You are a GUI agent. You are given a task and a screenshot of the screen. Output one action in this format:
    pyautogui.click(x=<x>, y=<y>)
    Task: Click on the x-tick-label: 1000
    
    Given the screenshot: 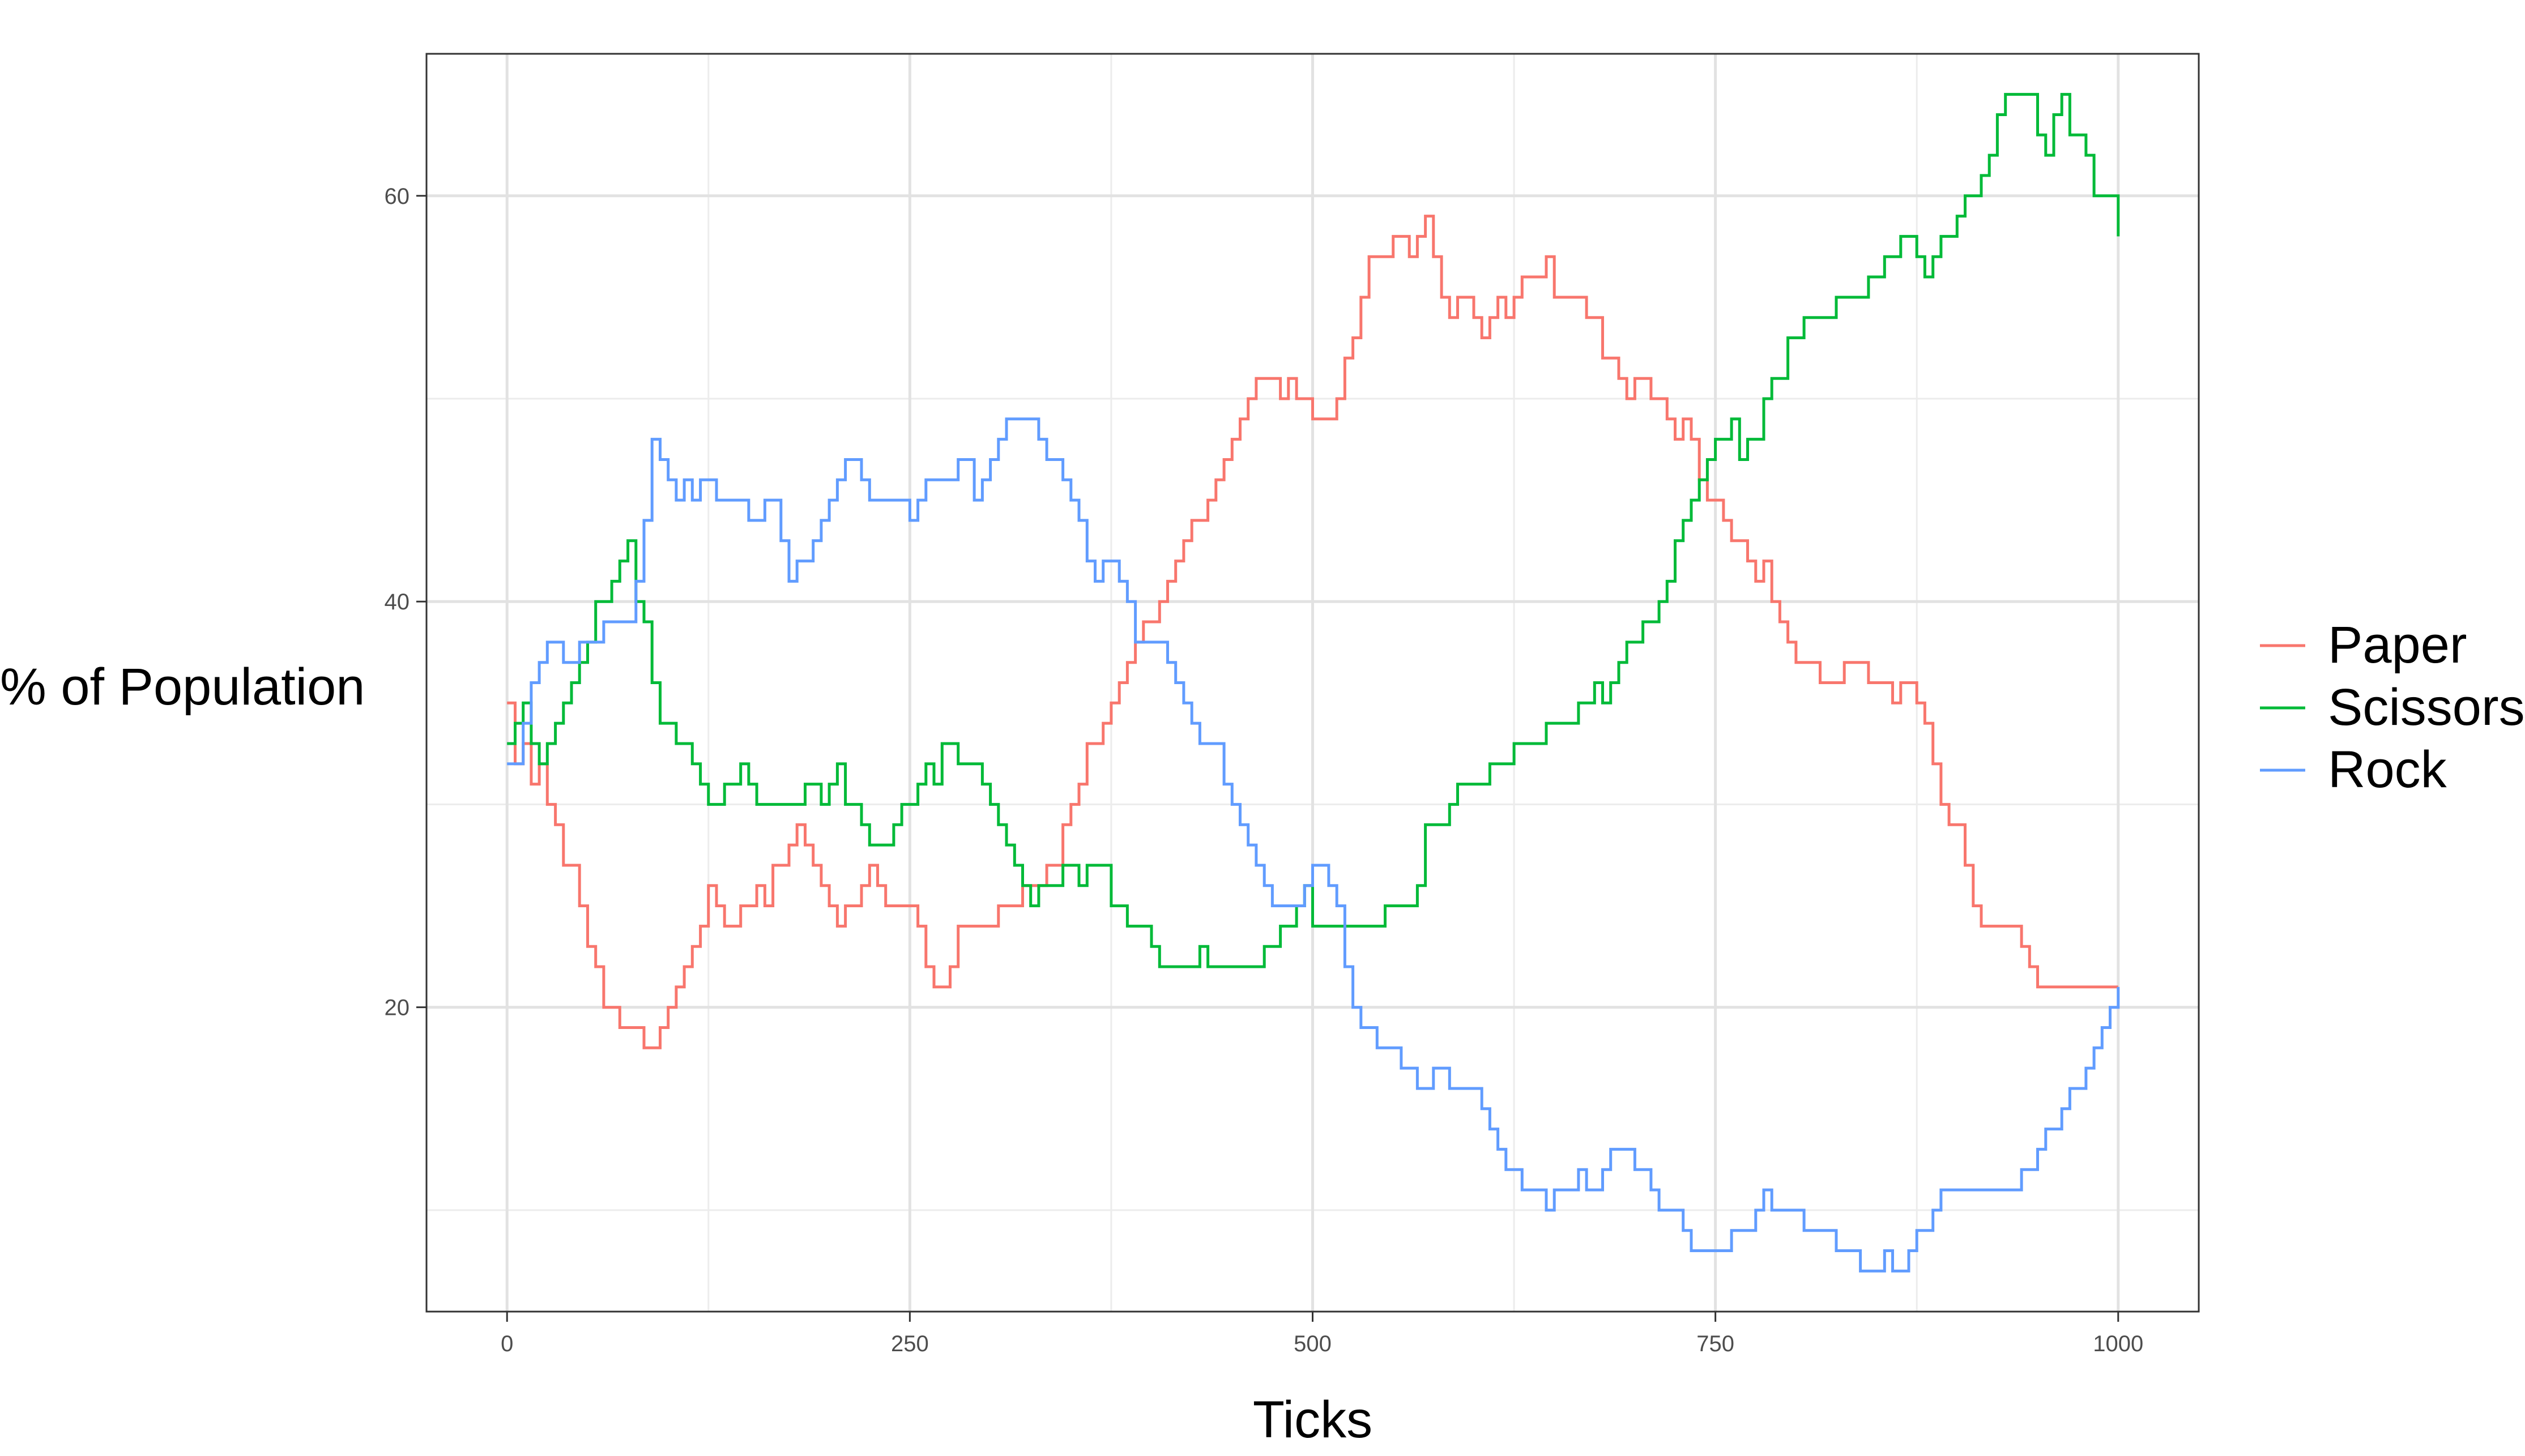 What is the action you would take?
    pyautogui.click(x=2118, y=1343)
    